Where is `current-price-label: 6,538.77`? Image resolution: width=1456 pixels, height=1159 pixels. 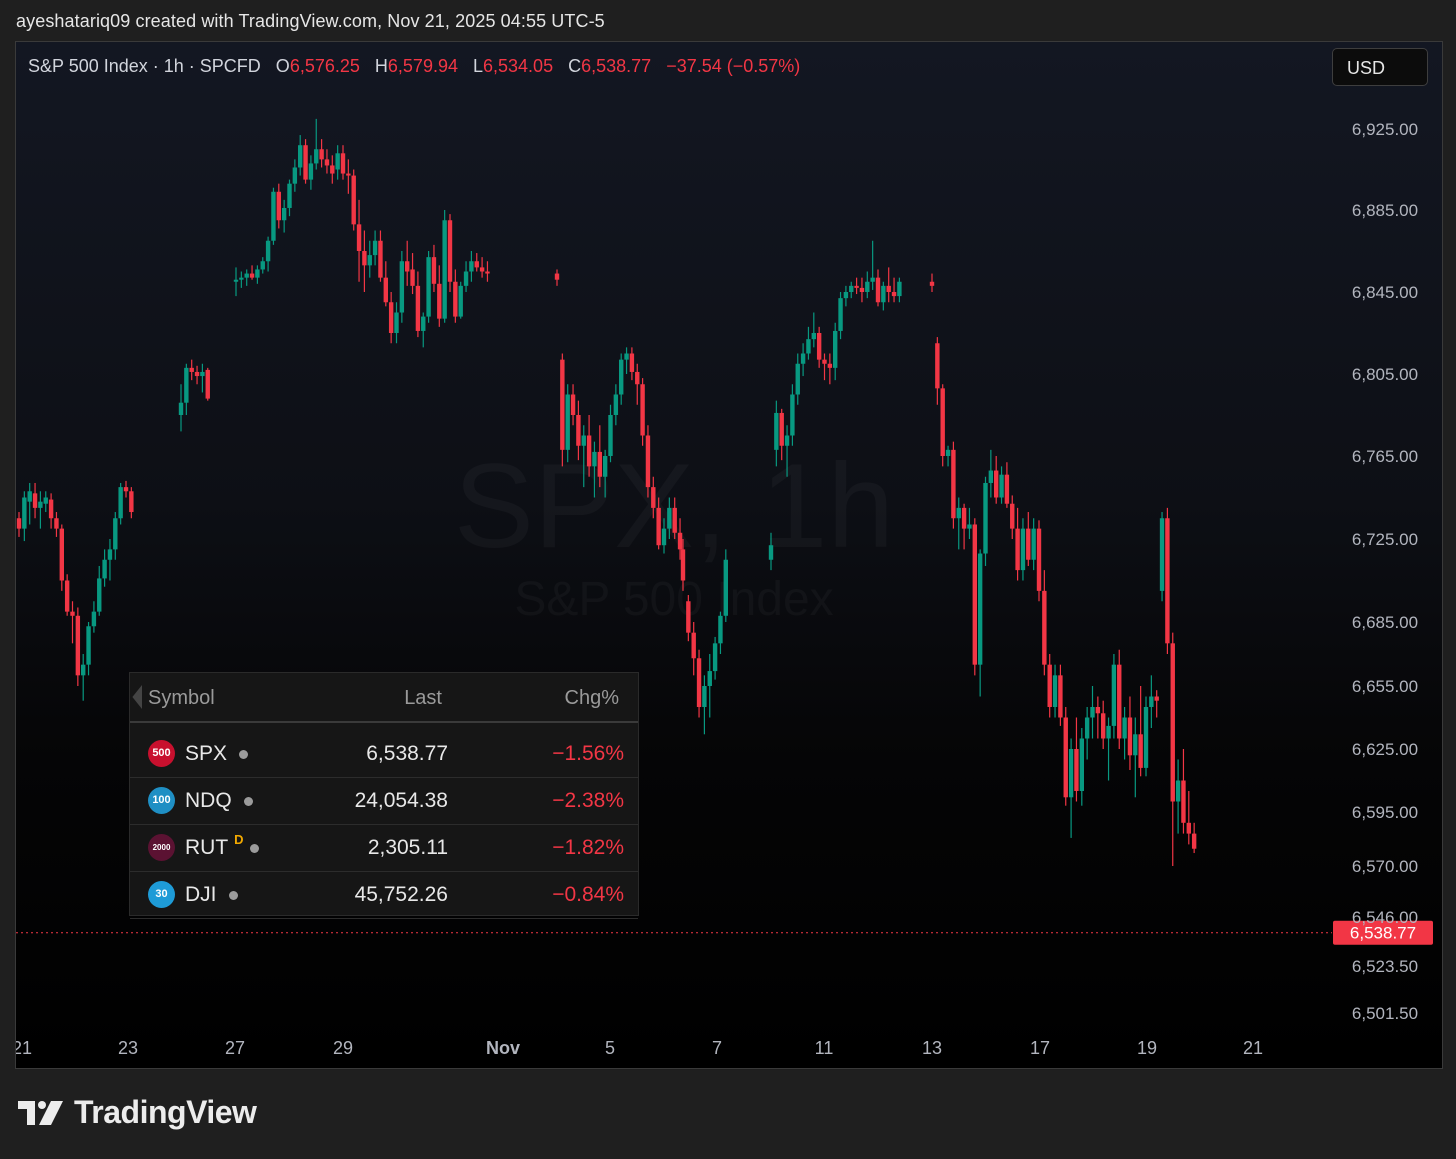 current-price-label: 6,538.77 is located at coordinates (1383, 933).